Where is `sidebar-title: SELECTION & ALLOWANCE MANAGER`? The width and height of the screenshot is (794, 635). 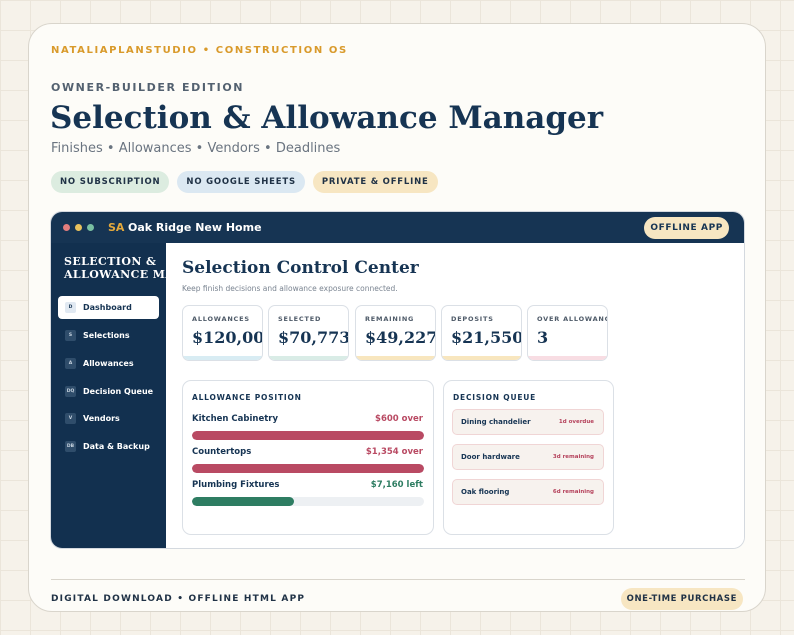
sidebar-title: SELECTION & ALLOWANCE MANAGER is located at coordinates (115, 268).